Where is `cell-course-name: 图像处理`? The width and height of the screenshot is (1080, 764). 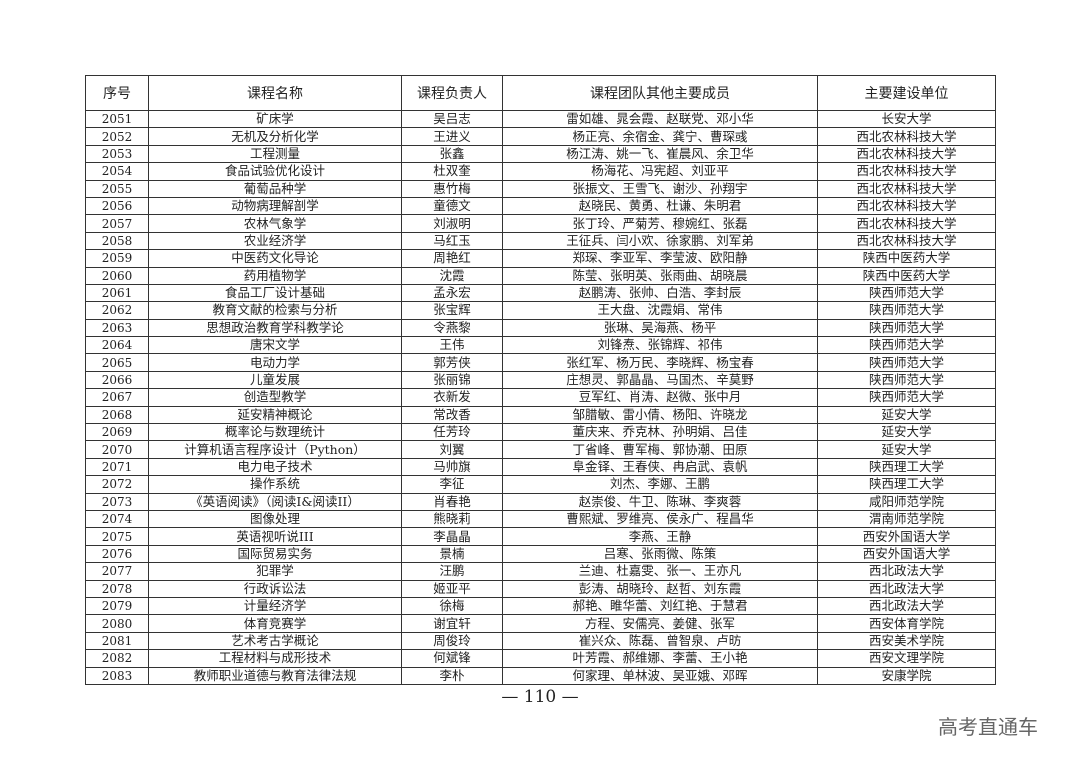
cell-course-name: 图像处理 is located at coordinates (275, 519).